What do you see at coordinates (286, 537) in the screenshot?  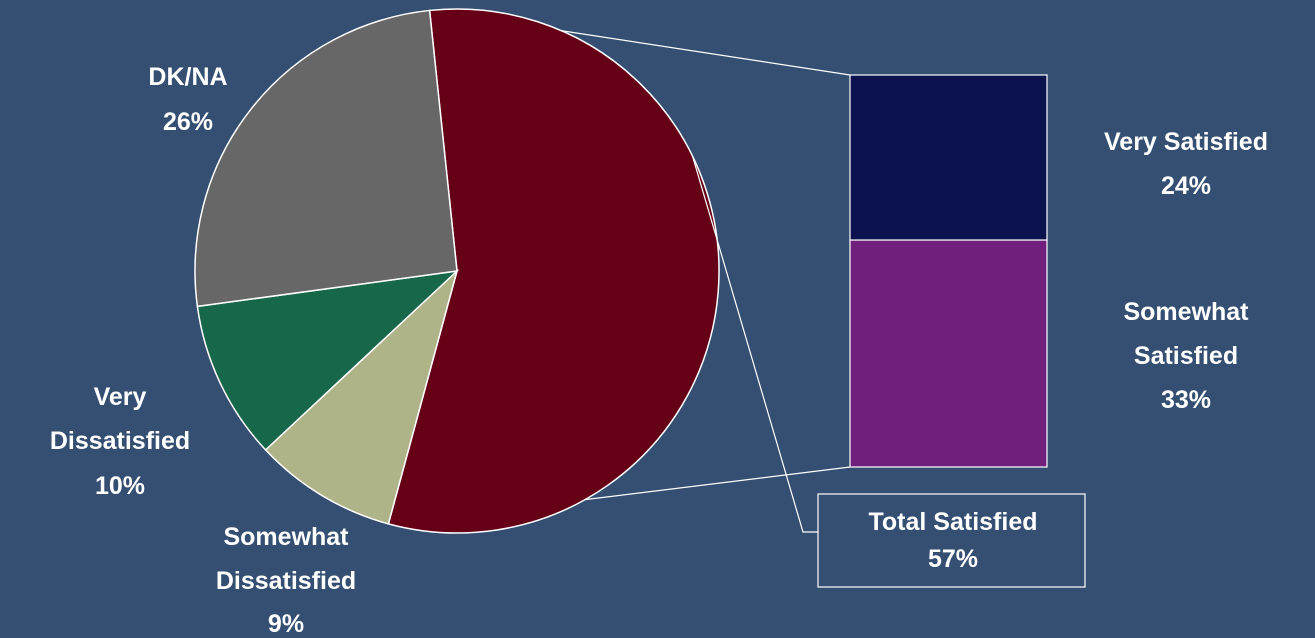 I see `somewhat-dissatisfied-label-line1: Somewhat` at bounding box center [286, 537].